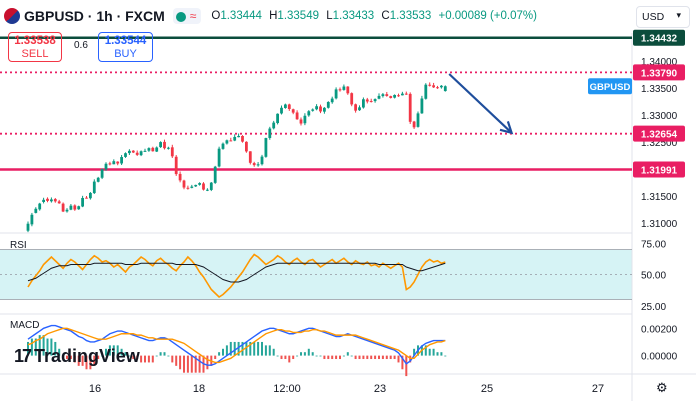 Image resolution: width=696 pixels, height=401 pixels. What do you see at coordinates (12, 16) in the screenshot?
I see `gbpusd-flag-icon` at bounding box center [12, 16].